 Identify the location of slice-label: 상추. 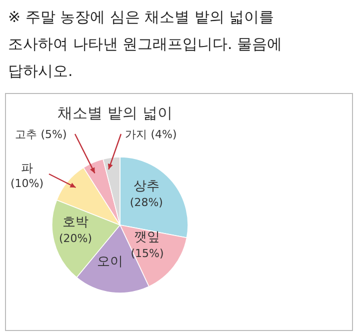
(146, 186).